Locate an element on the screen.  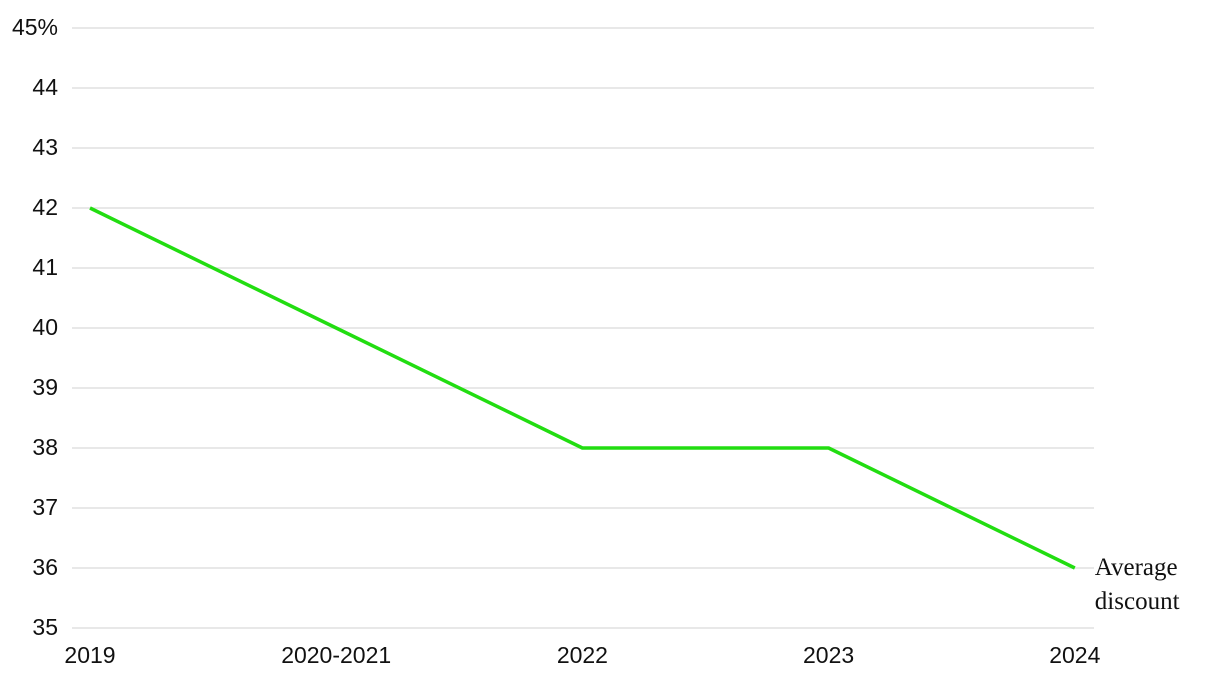
x-tick-label: 2022 is located at coordinates (582, 655).